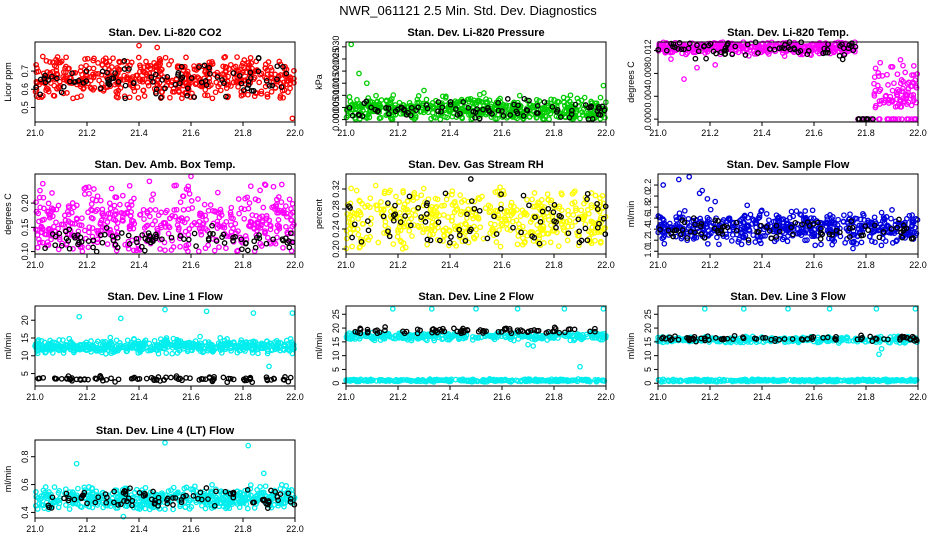  I want to click on y-axis-label: ml/min, so click(8, 346).